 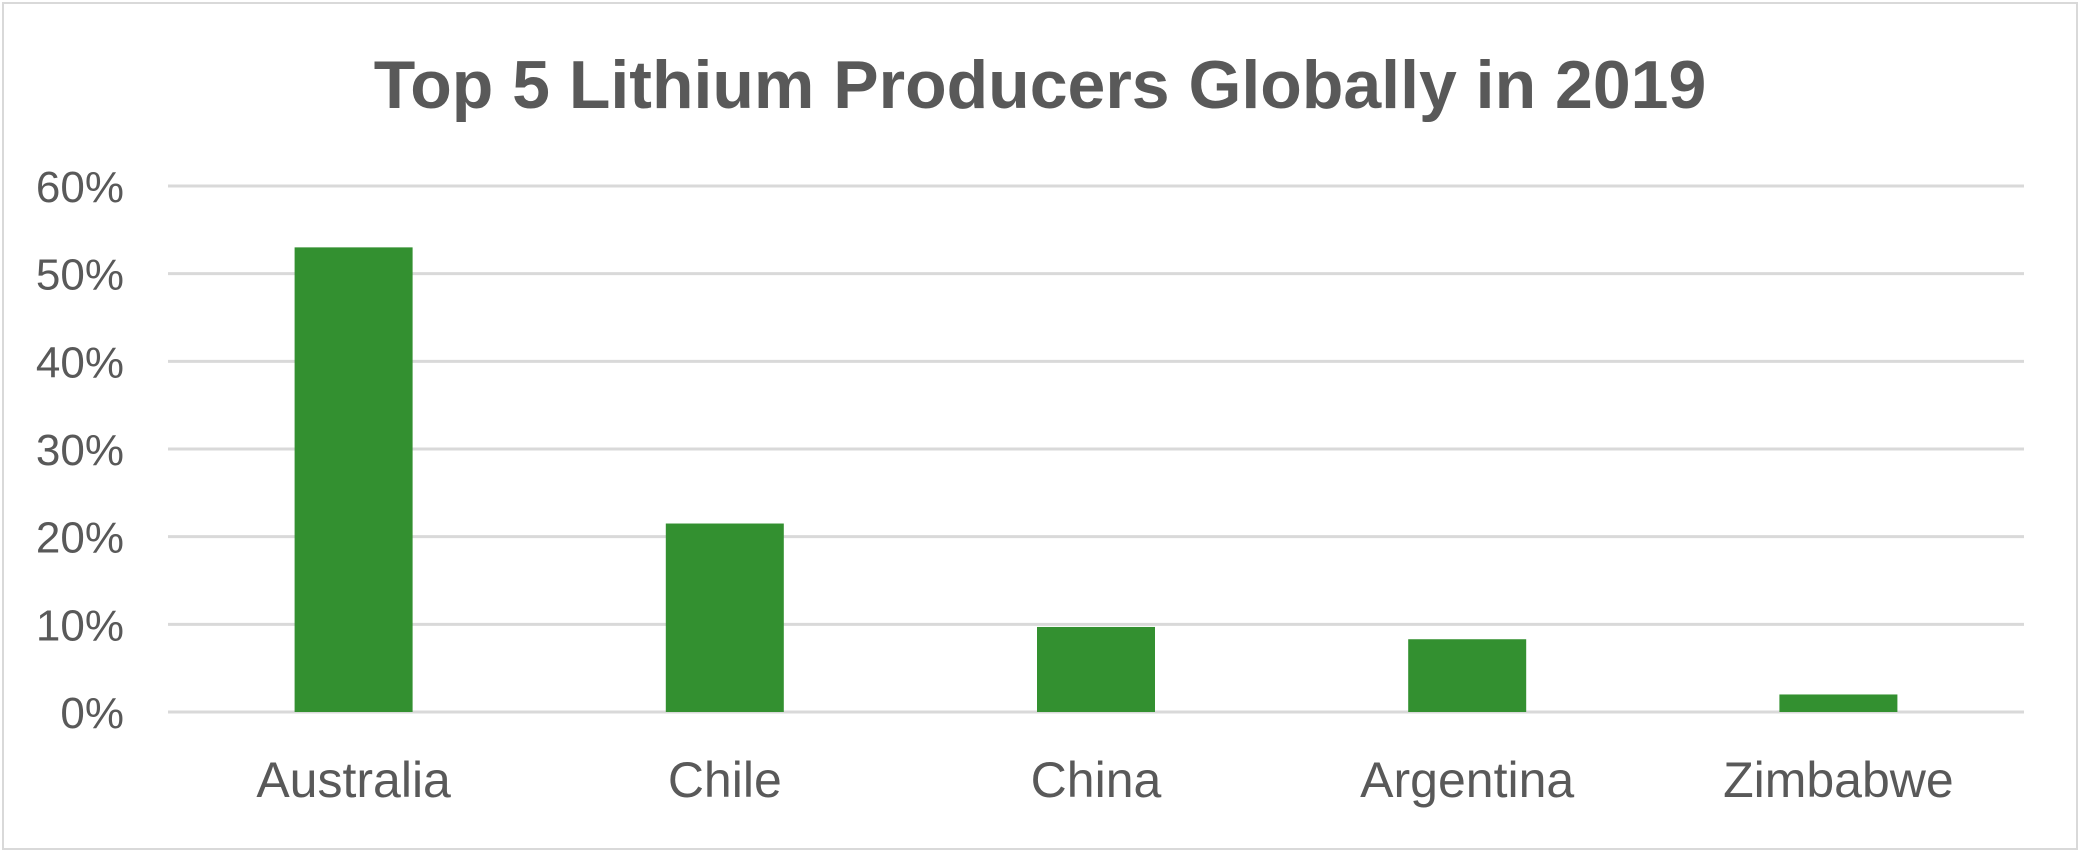 I want to click on x-tick-label: China, so click(x=1096, y=780).